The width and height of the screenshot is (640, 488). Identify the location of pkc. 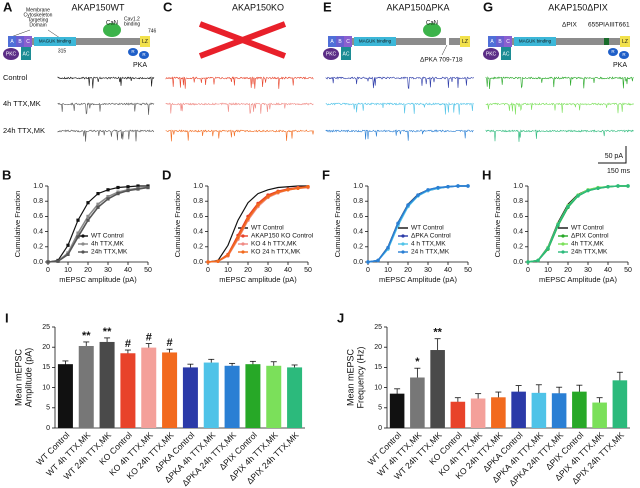
(11, 54).